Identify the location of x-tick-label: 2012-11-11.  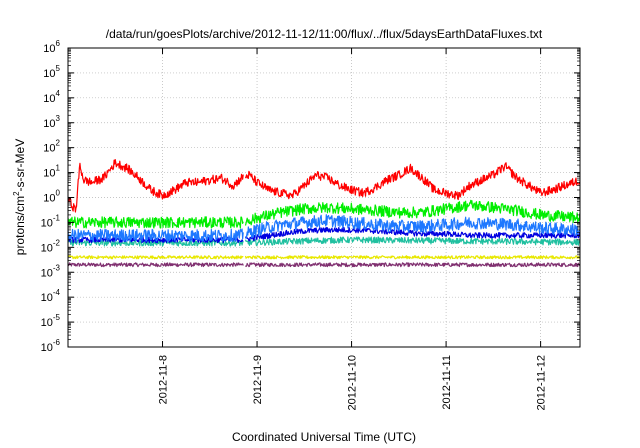
(447, 382).